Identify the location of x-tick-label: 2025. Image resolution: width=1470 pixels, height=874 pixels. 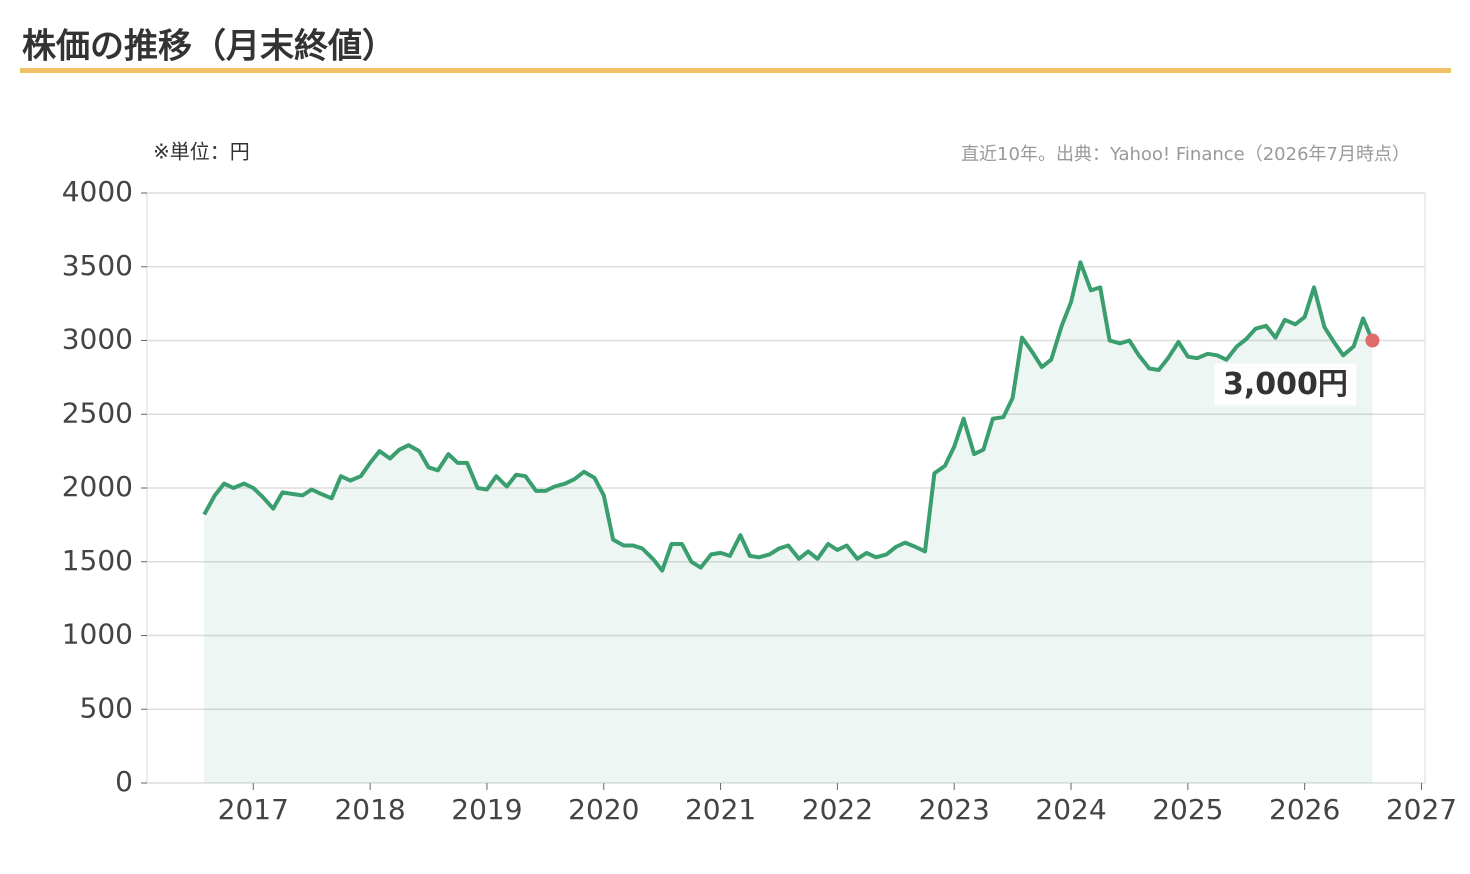
(1187, 809).